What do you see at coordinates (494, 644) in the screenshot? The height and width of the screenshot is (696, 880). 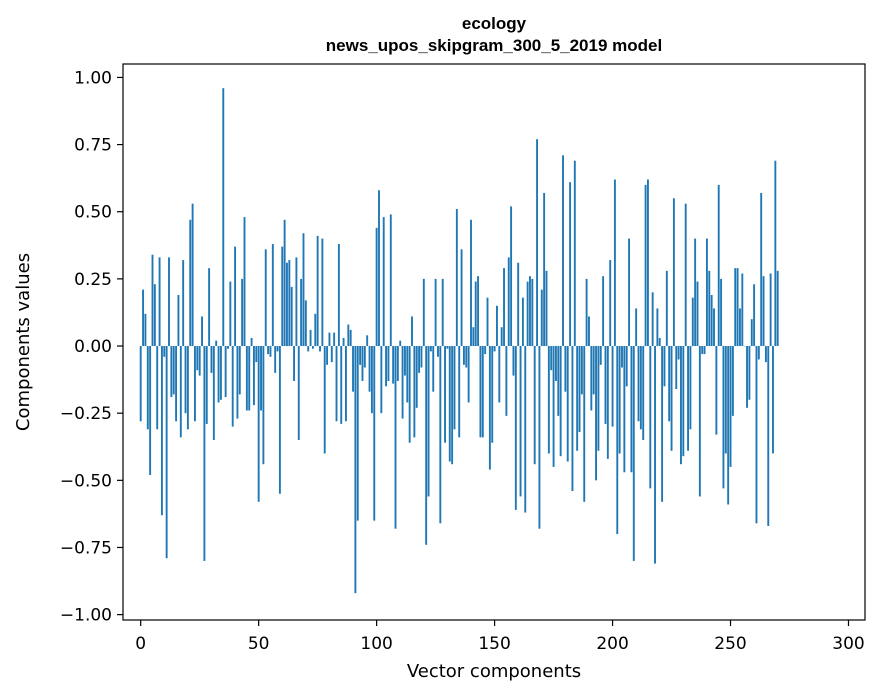 I see `x-tick-label: 150` at bounding box center [494, 644].